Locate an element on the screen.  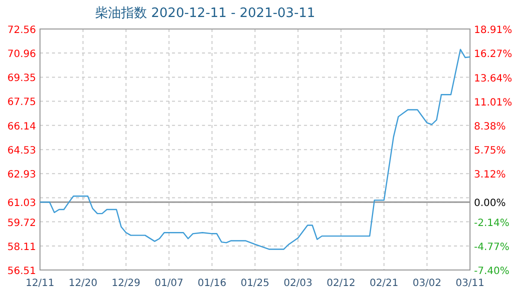
y-tick-label: 62.93 is located at coordinates (21, 175).